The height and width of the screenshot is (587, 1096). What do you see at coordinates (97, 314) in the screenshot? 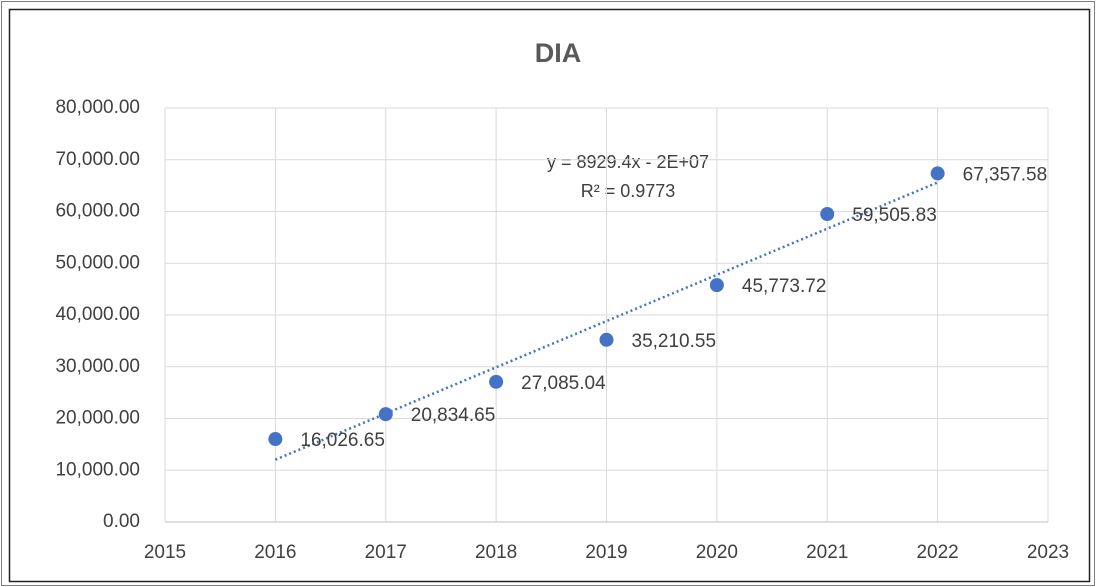
I see `y-tick-label: 40,000.00` at bounding box center [97, 314].